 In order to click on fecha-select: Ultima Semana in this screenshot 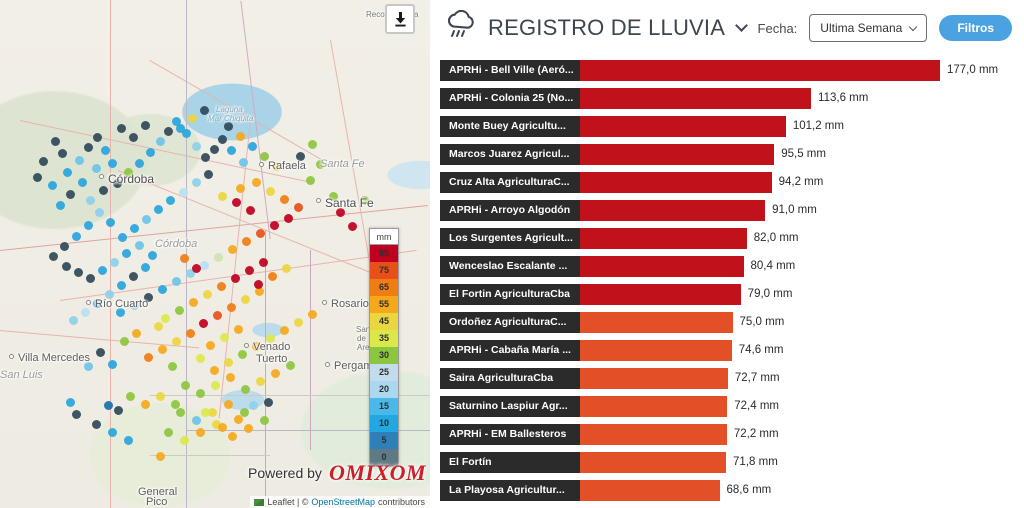, I will do `click(868, 28)`.